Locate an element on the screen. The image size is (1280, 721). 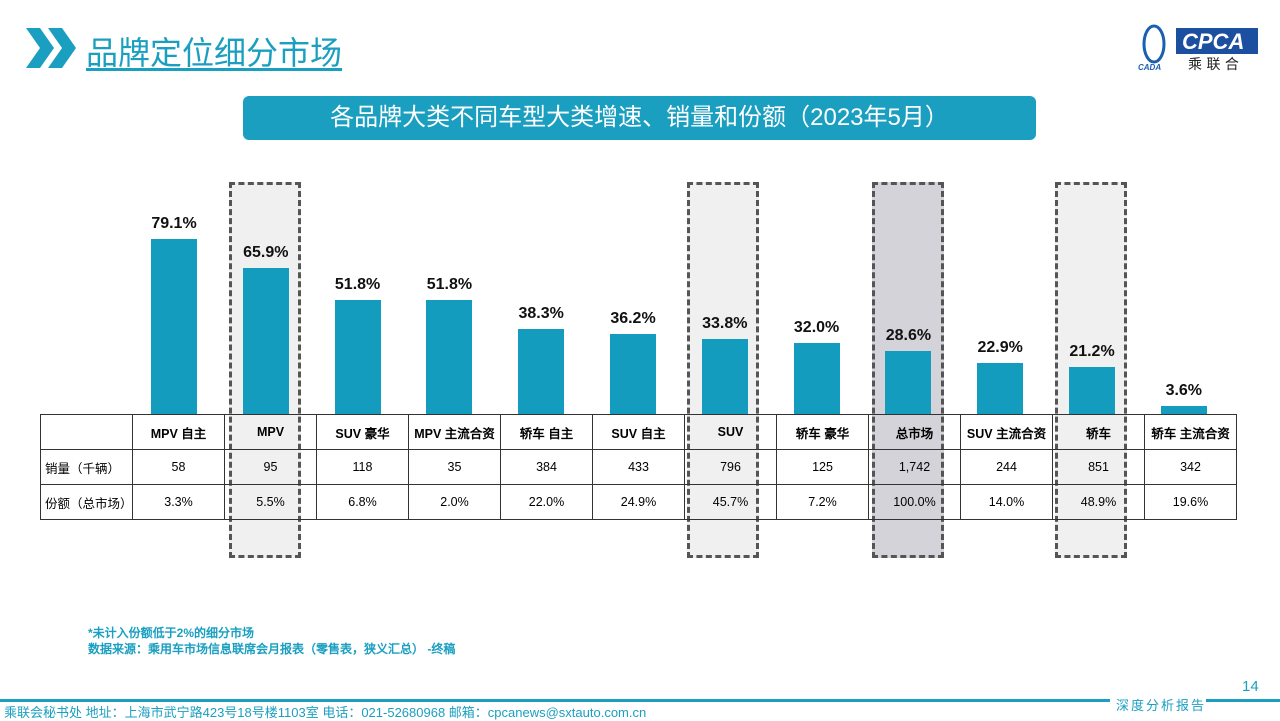
chevron-icon is located at coordinates (51, 48).